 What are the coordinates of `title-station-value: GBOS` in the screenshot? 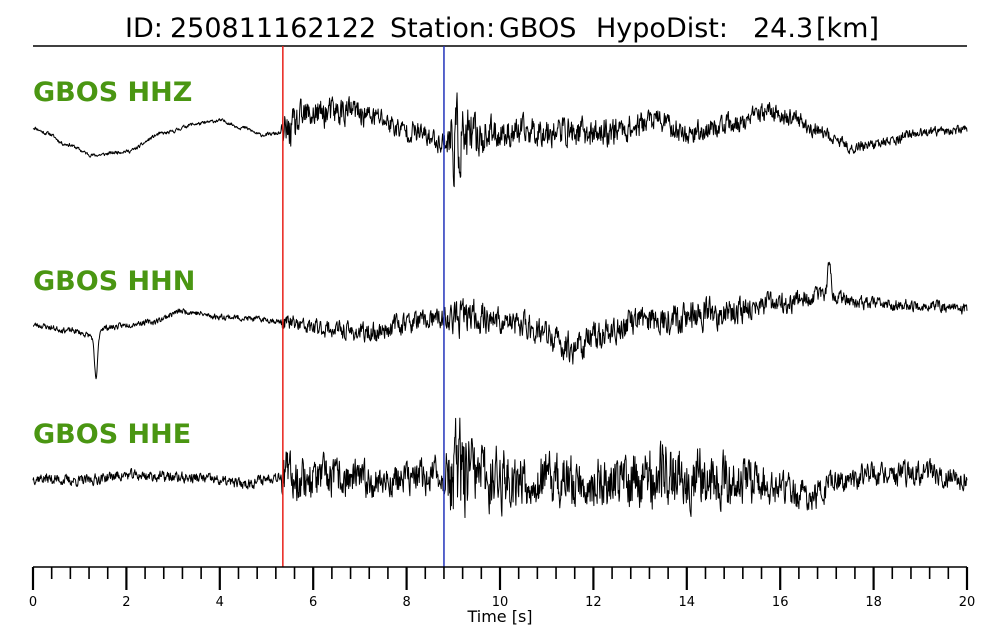 It's located at (537, 28).